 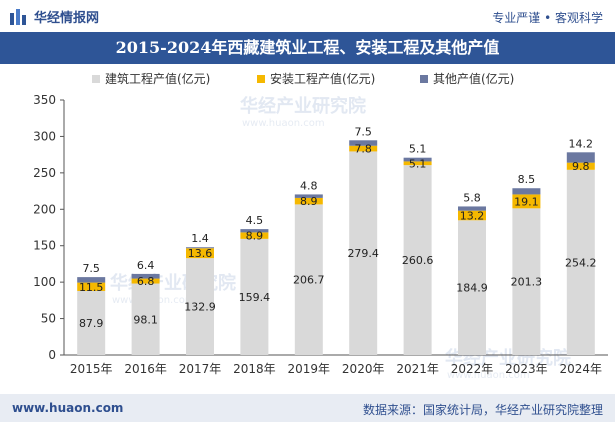 What do you see at coordinates (255, 220) in the screenshot?
I see `data-label-4-series-3: 4.5` at bounding box center [255, 220].